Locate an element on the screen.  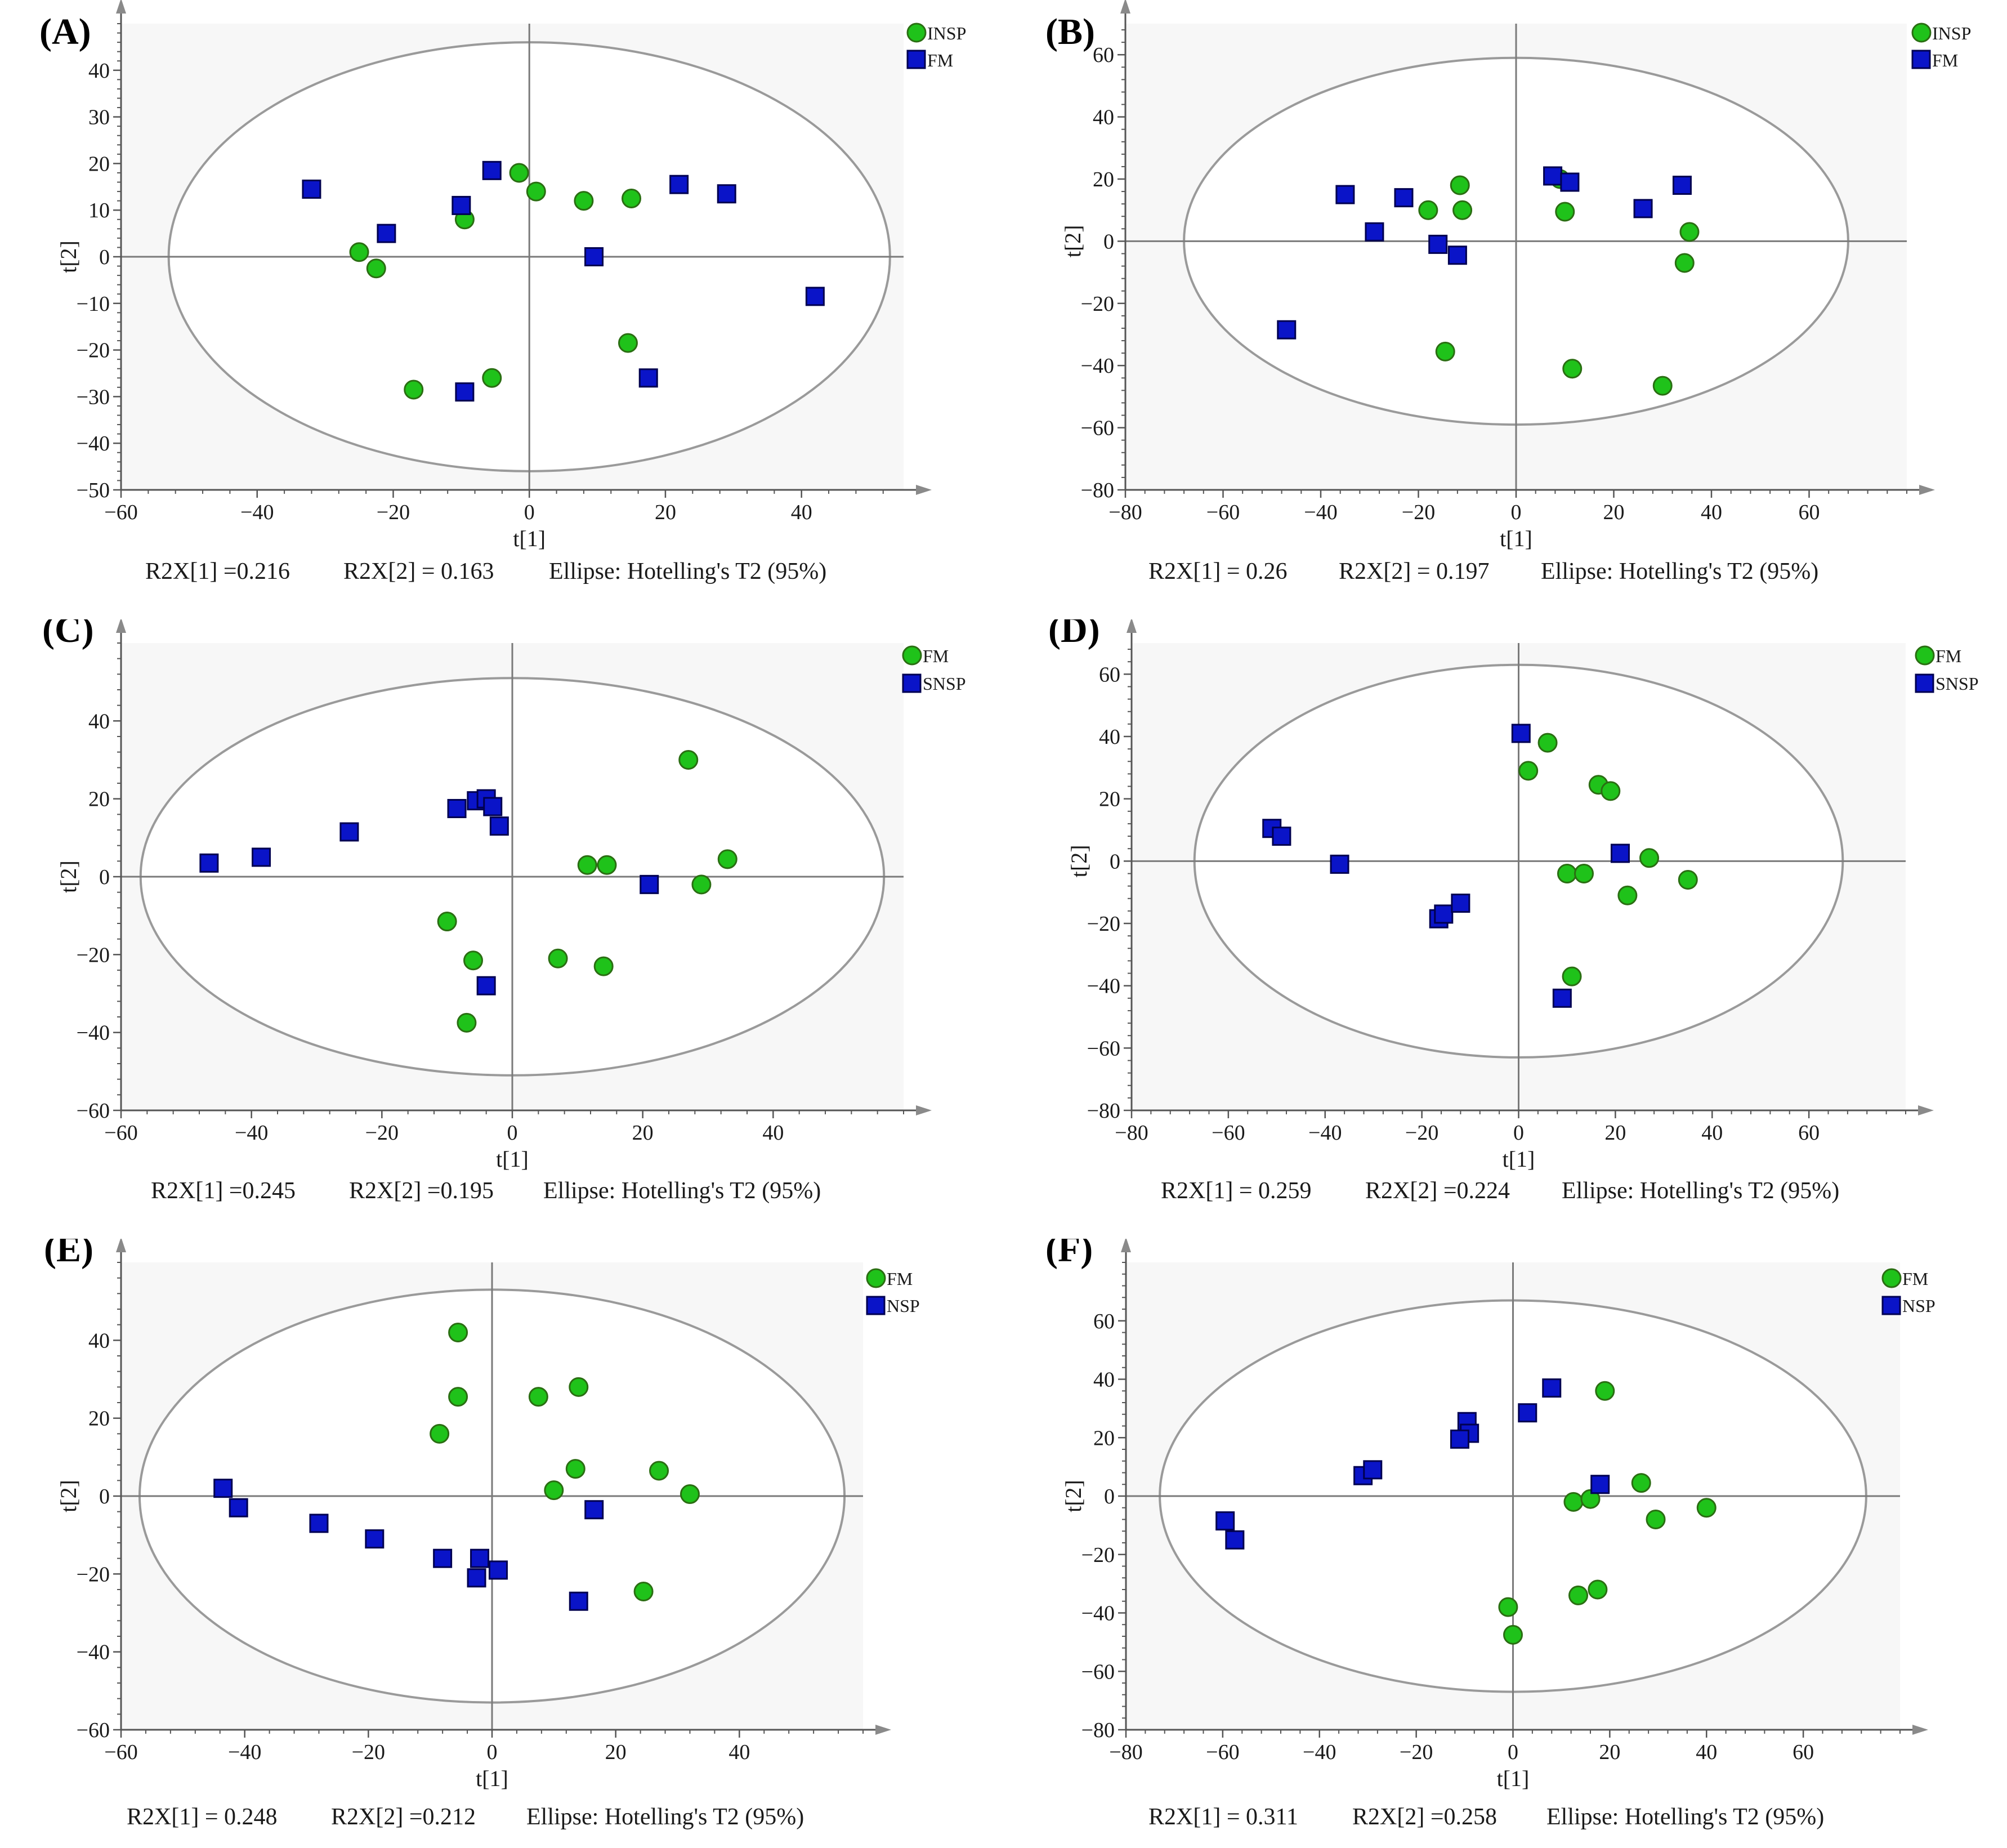
x-tick-label: 60 is located at coordinates (1810, 512).